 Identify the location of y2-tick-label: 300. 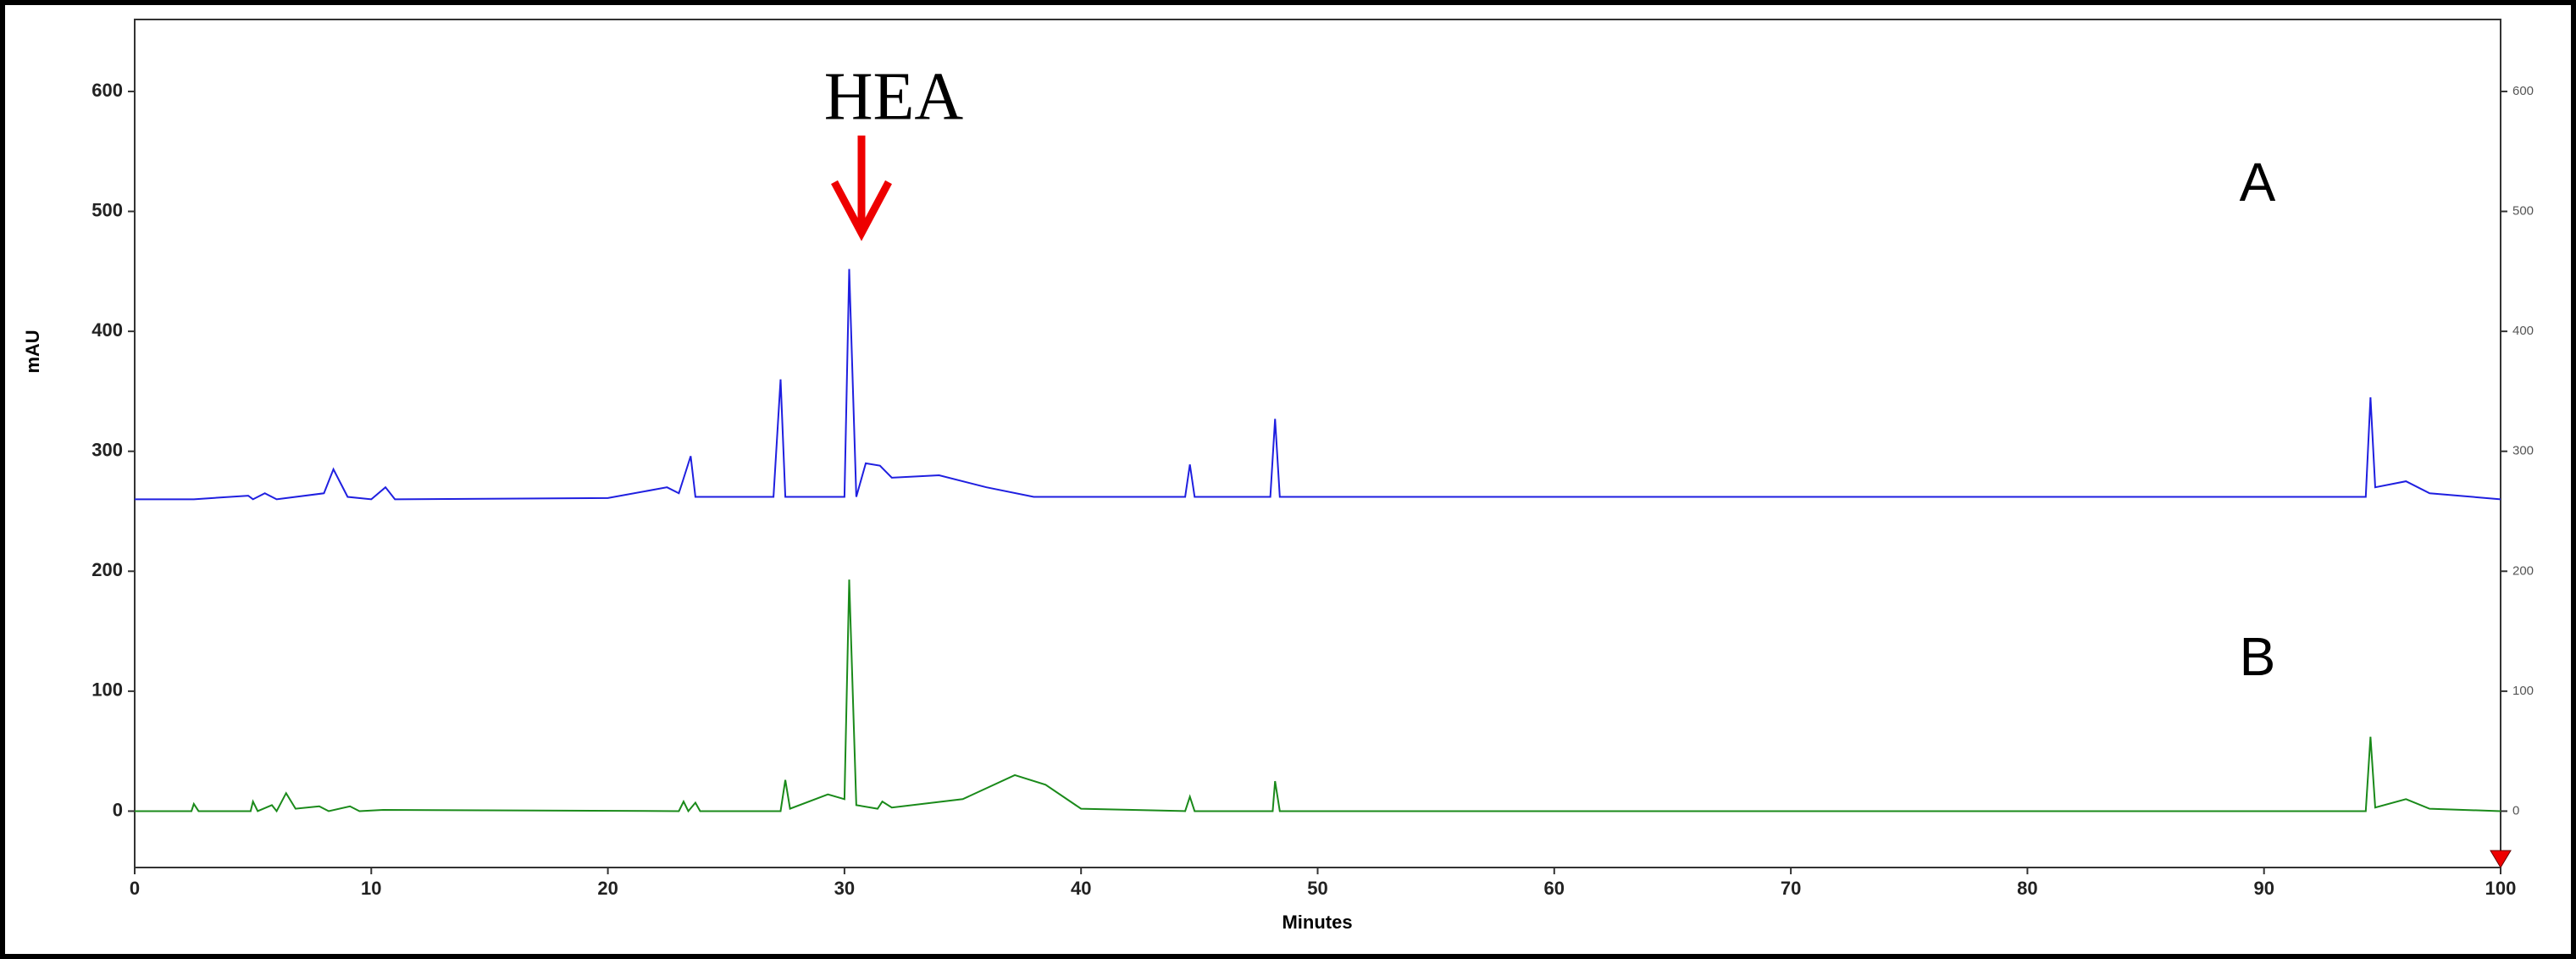
(2523, 451).